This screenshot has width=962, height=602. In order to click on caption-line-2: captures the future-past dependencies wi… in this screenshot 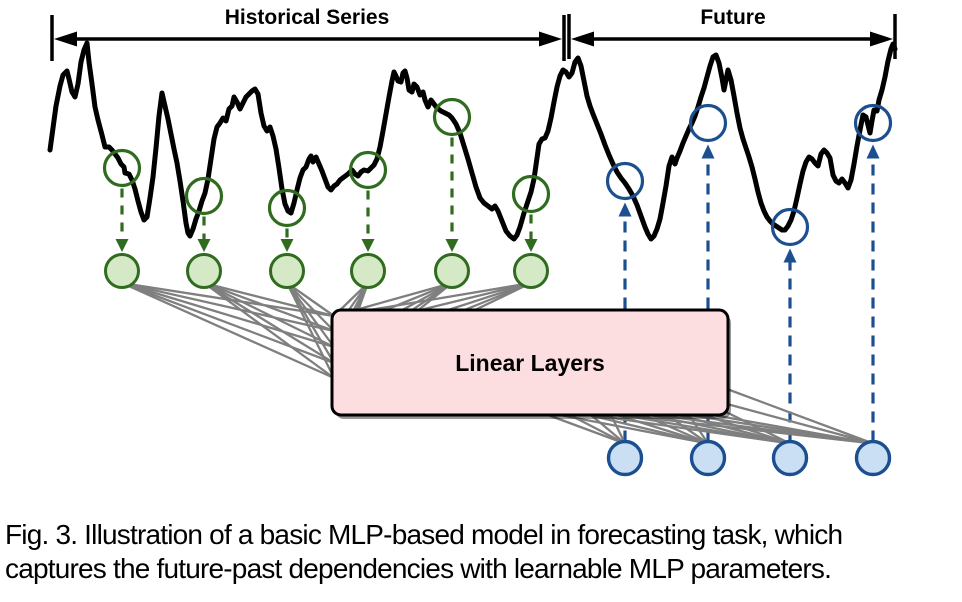, I will do `click(418, 568)`.